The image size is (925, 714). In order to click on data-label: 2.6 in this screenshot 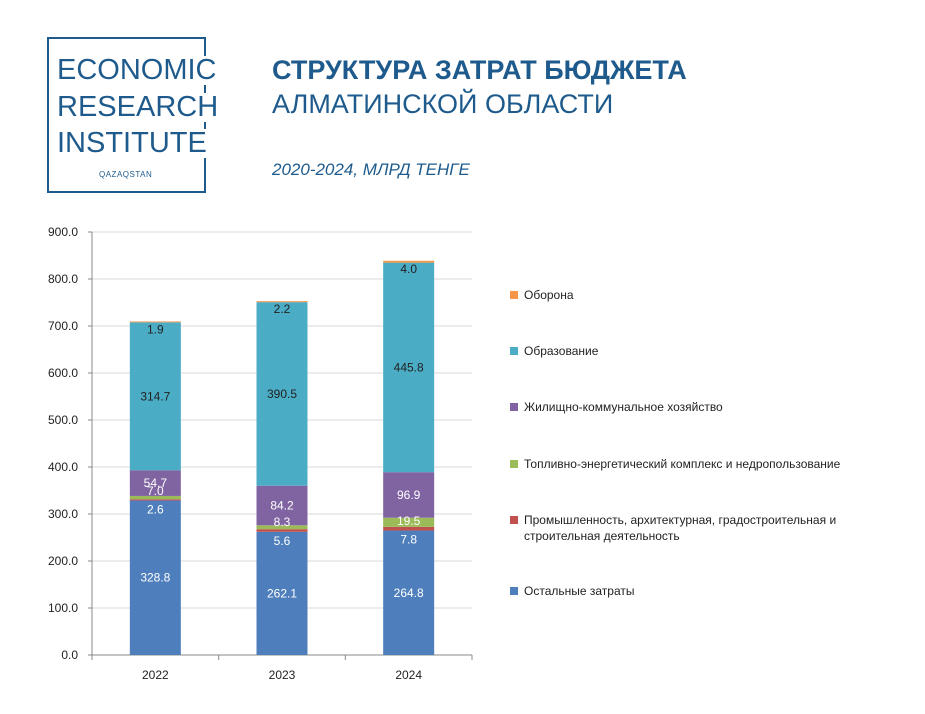, I will do `click(155, 509)`.